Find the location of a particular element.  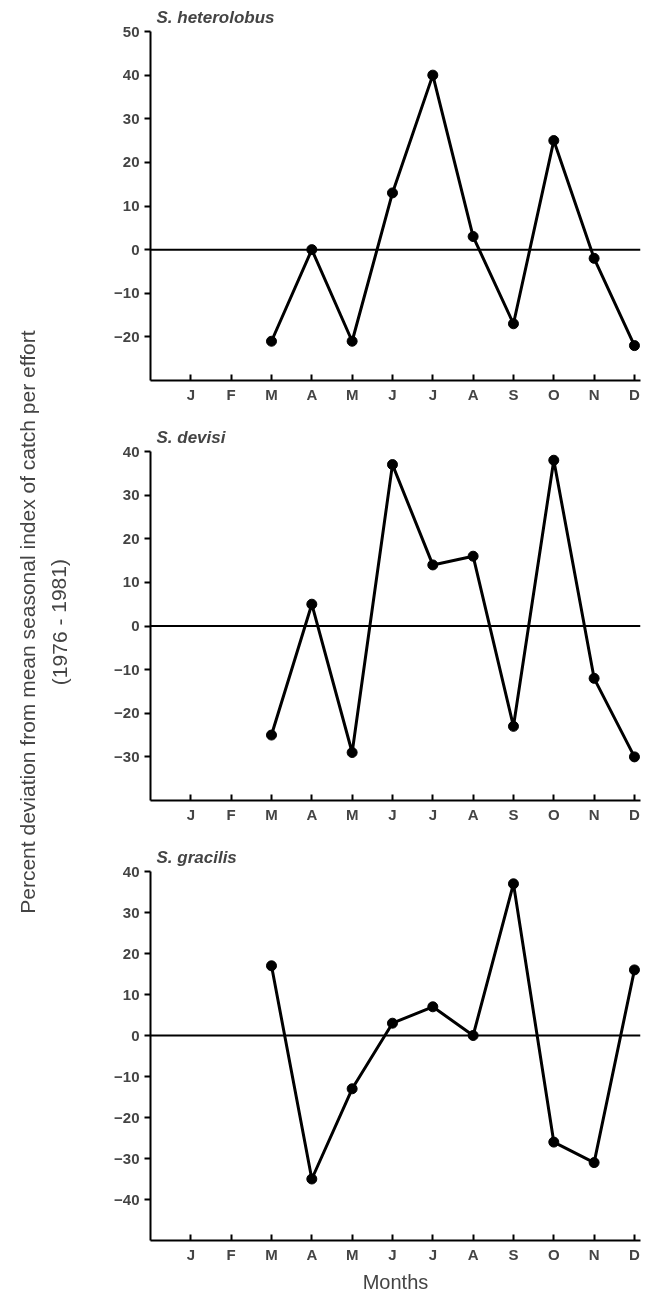

y-tick-label: −40 is located at coordinates (127, 1199).